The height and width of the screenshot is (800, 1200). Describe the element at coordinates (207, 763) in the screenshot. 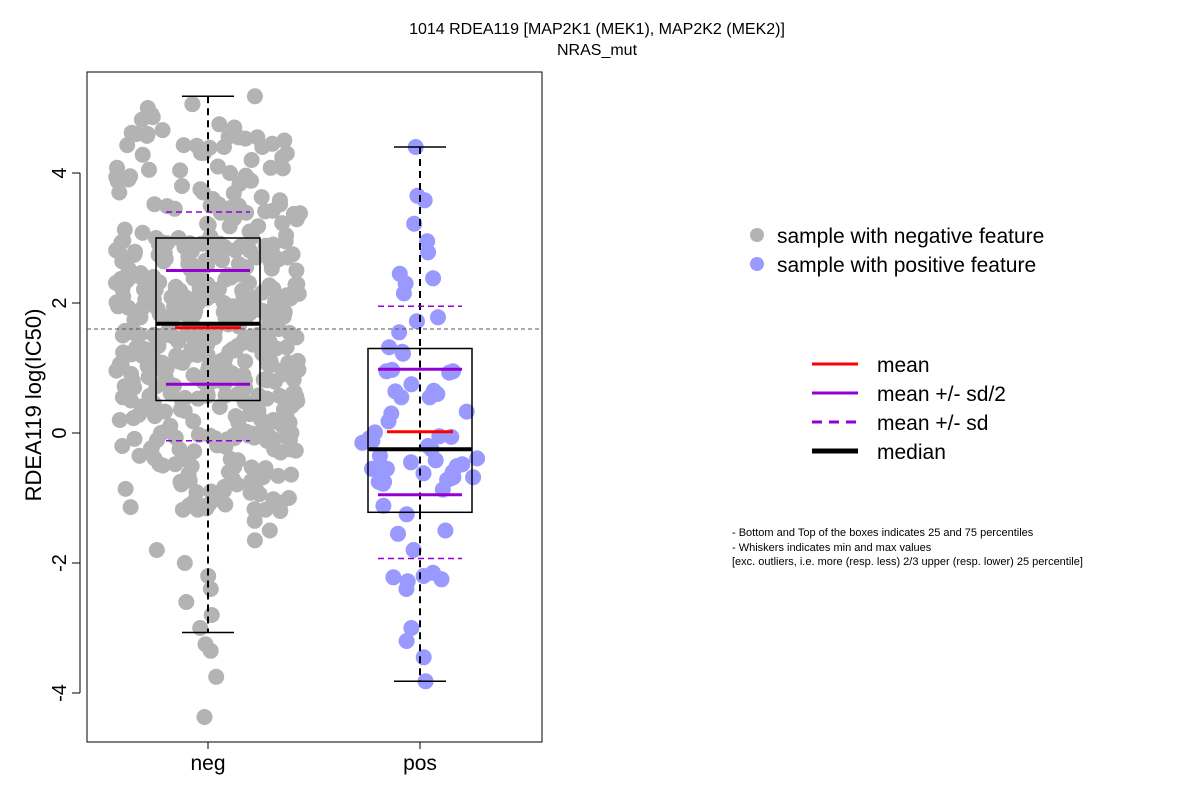

I see `x-tick-label-neg: neg` at that location.